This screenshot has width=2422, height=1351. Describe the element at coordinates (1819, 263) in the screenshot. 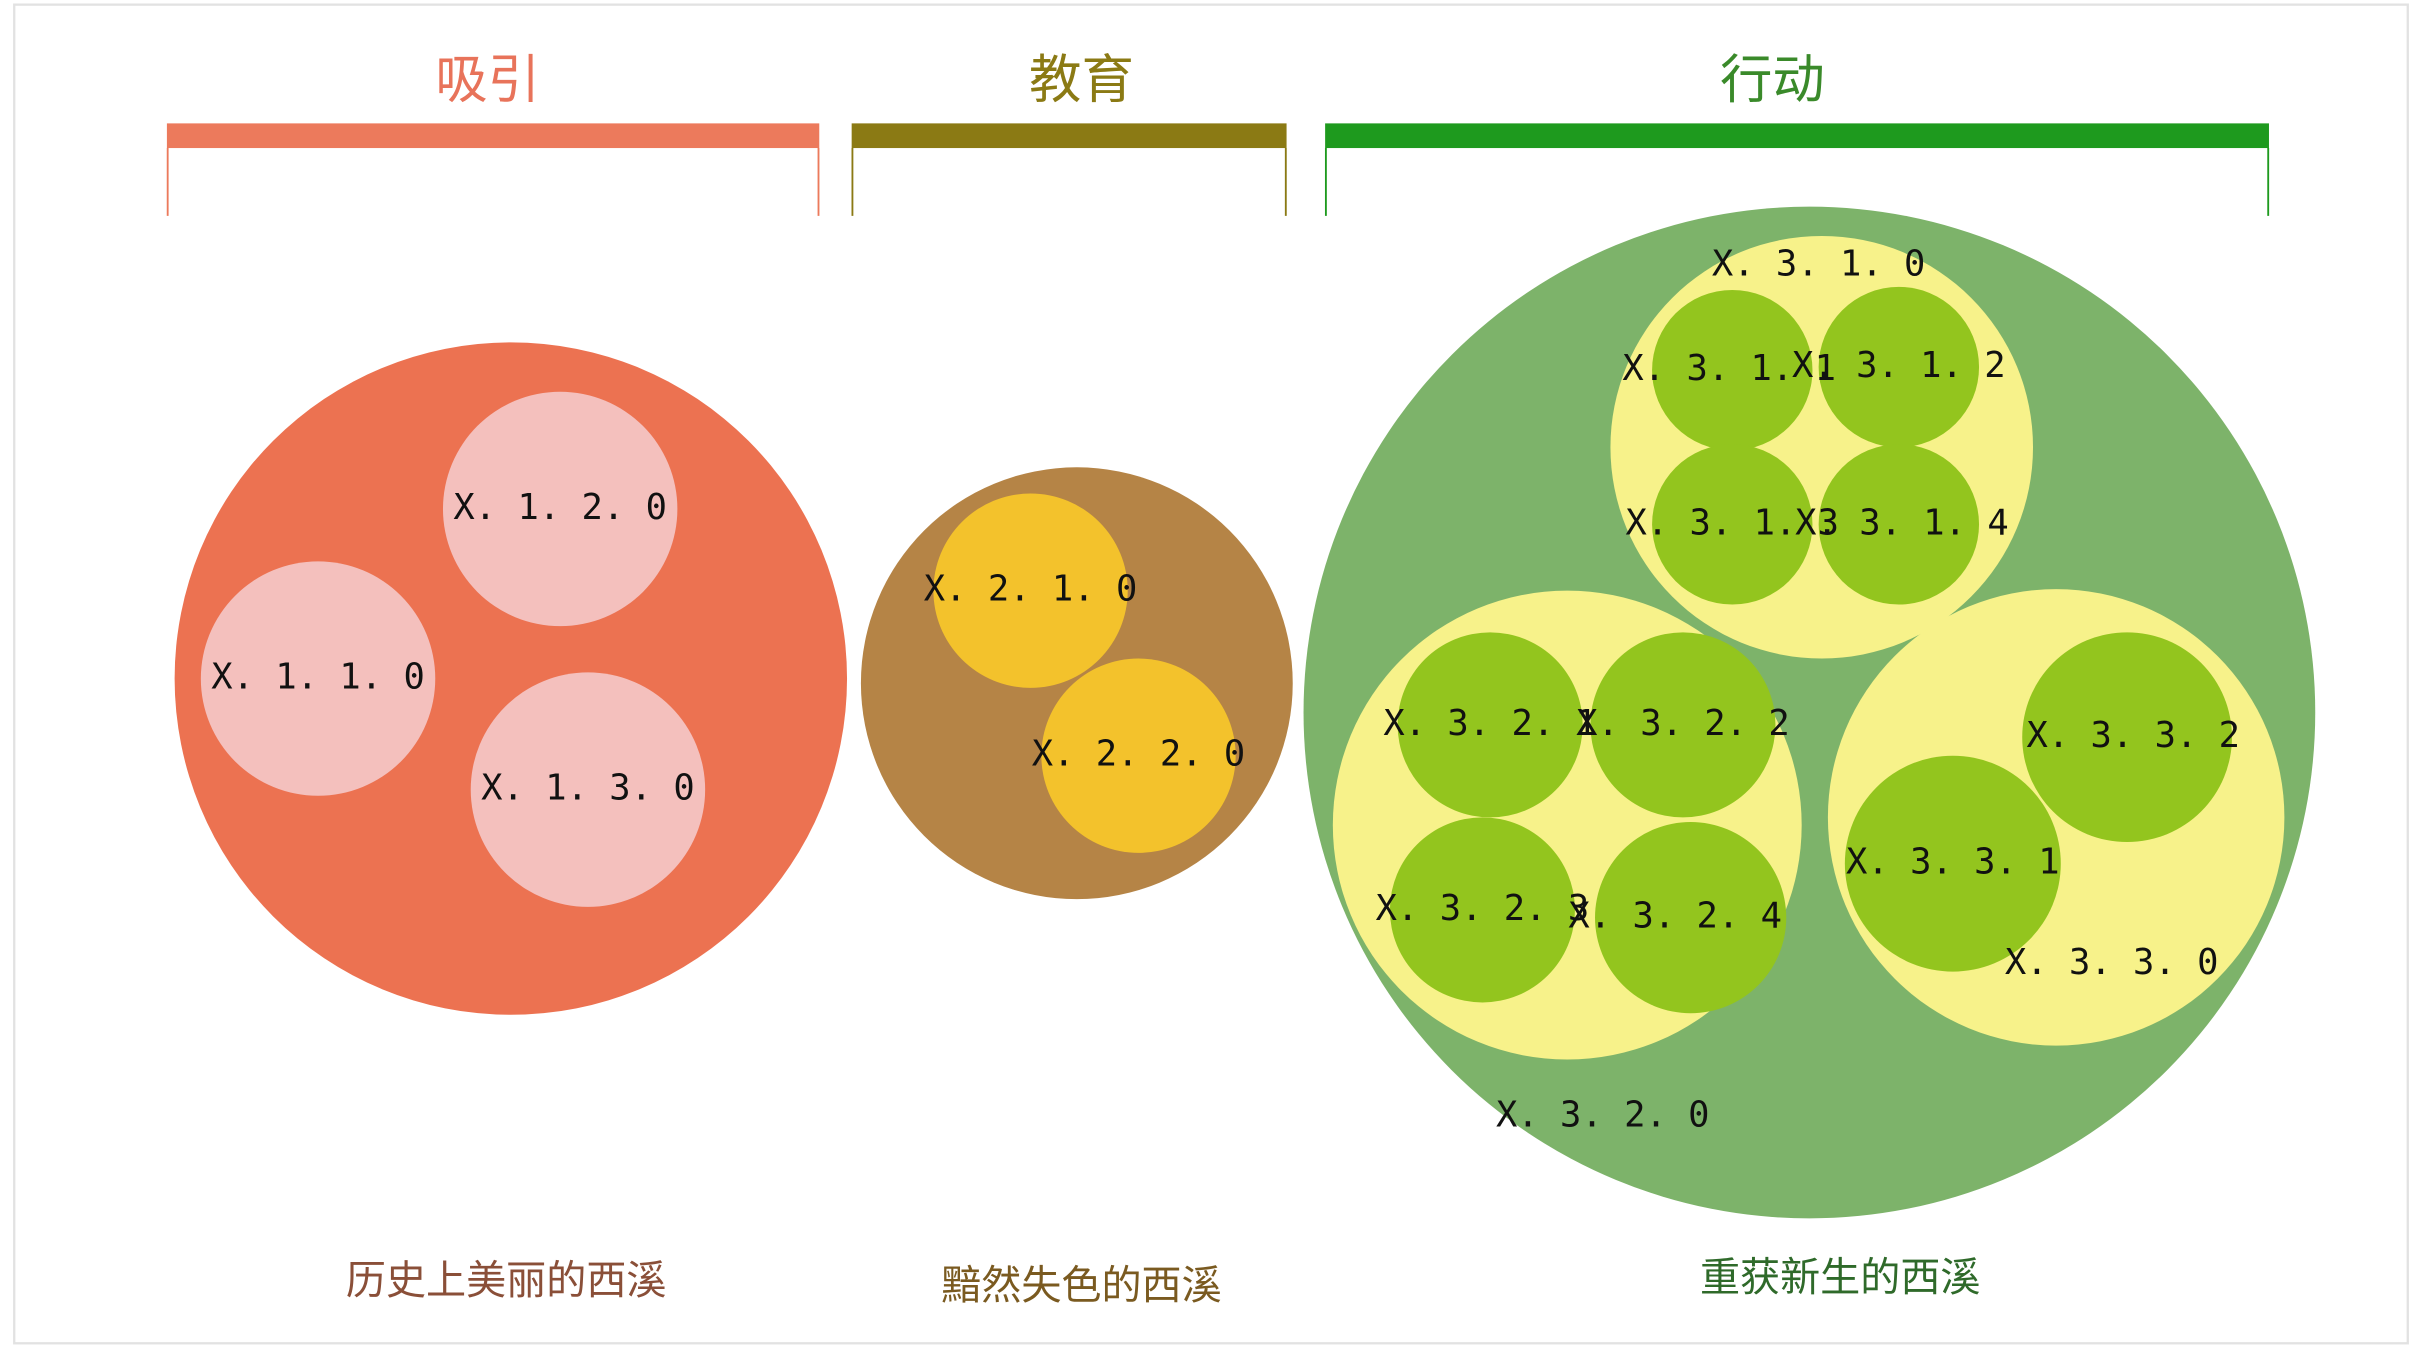

I see `group-label: X. 3. 1. 0` at that location.